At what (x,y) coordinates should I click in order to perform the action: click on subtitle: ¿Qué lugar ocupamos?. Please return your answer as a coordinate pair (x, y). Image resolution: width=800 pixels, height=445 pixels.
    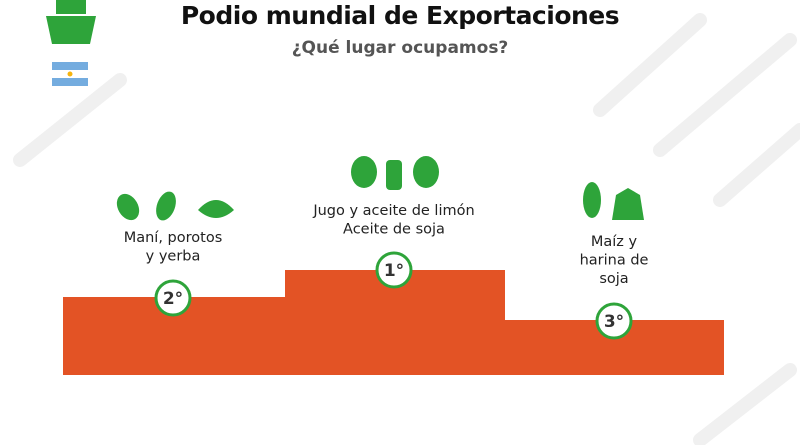
    Looking at the image, I should click on (400, 48).